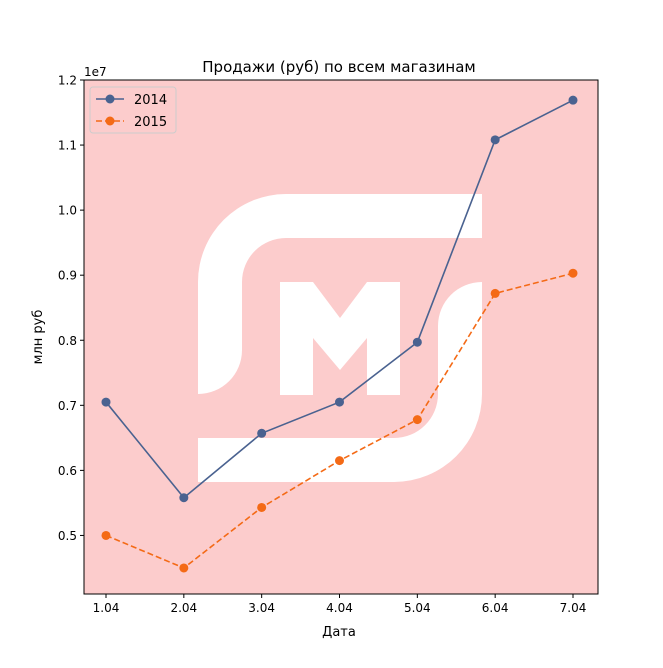  I want to click on legend-2015-label: 2015, so click(150, 122).